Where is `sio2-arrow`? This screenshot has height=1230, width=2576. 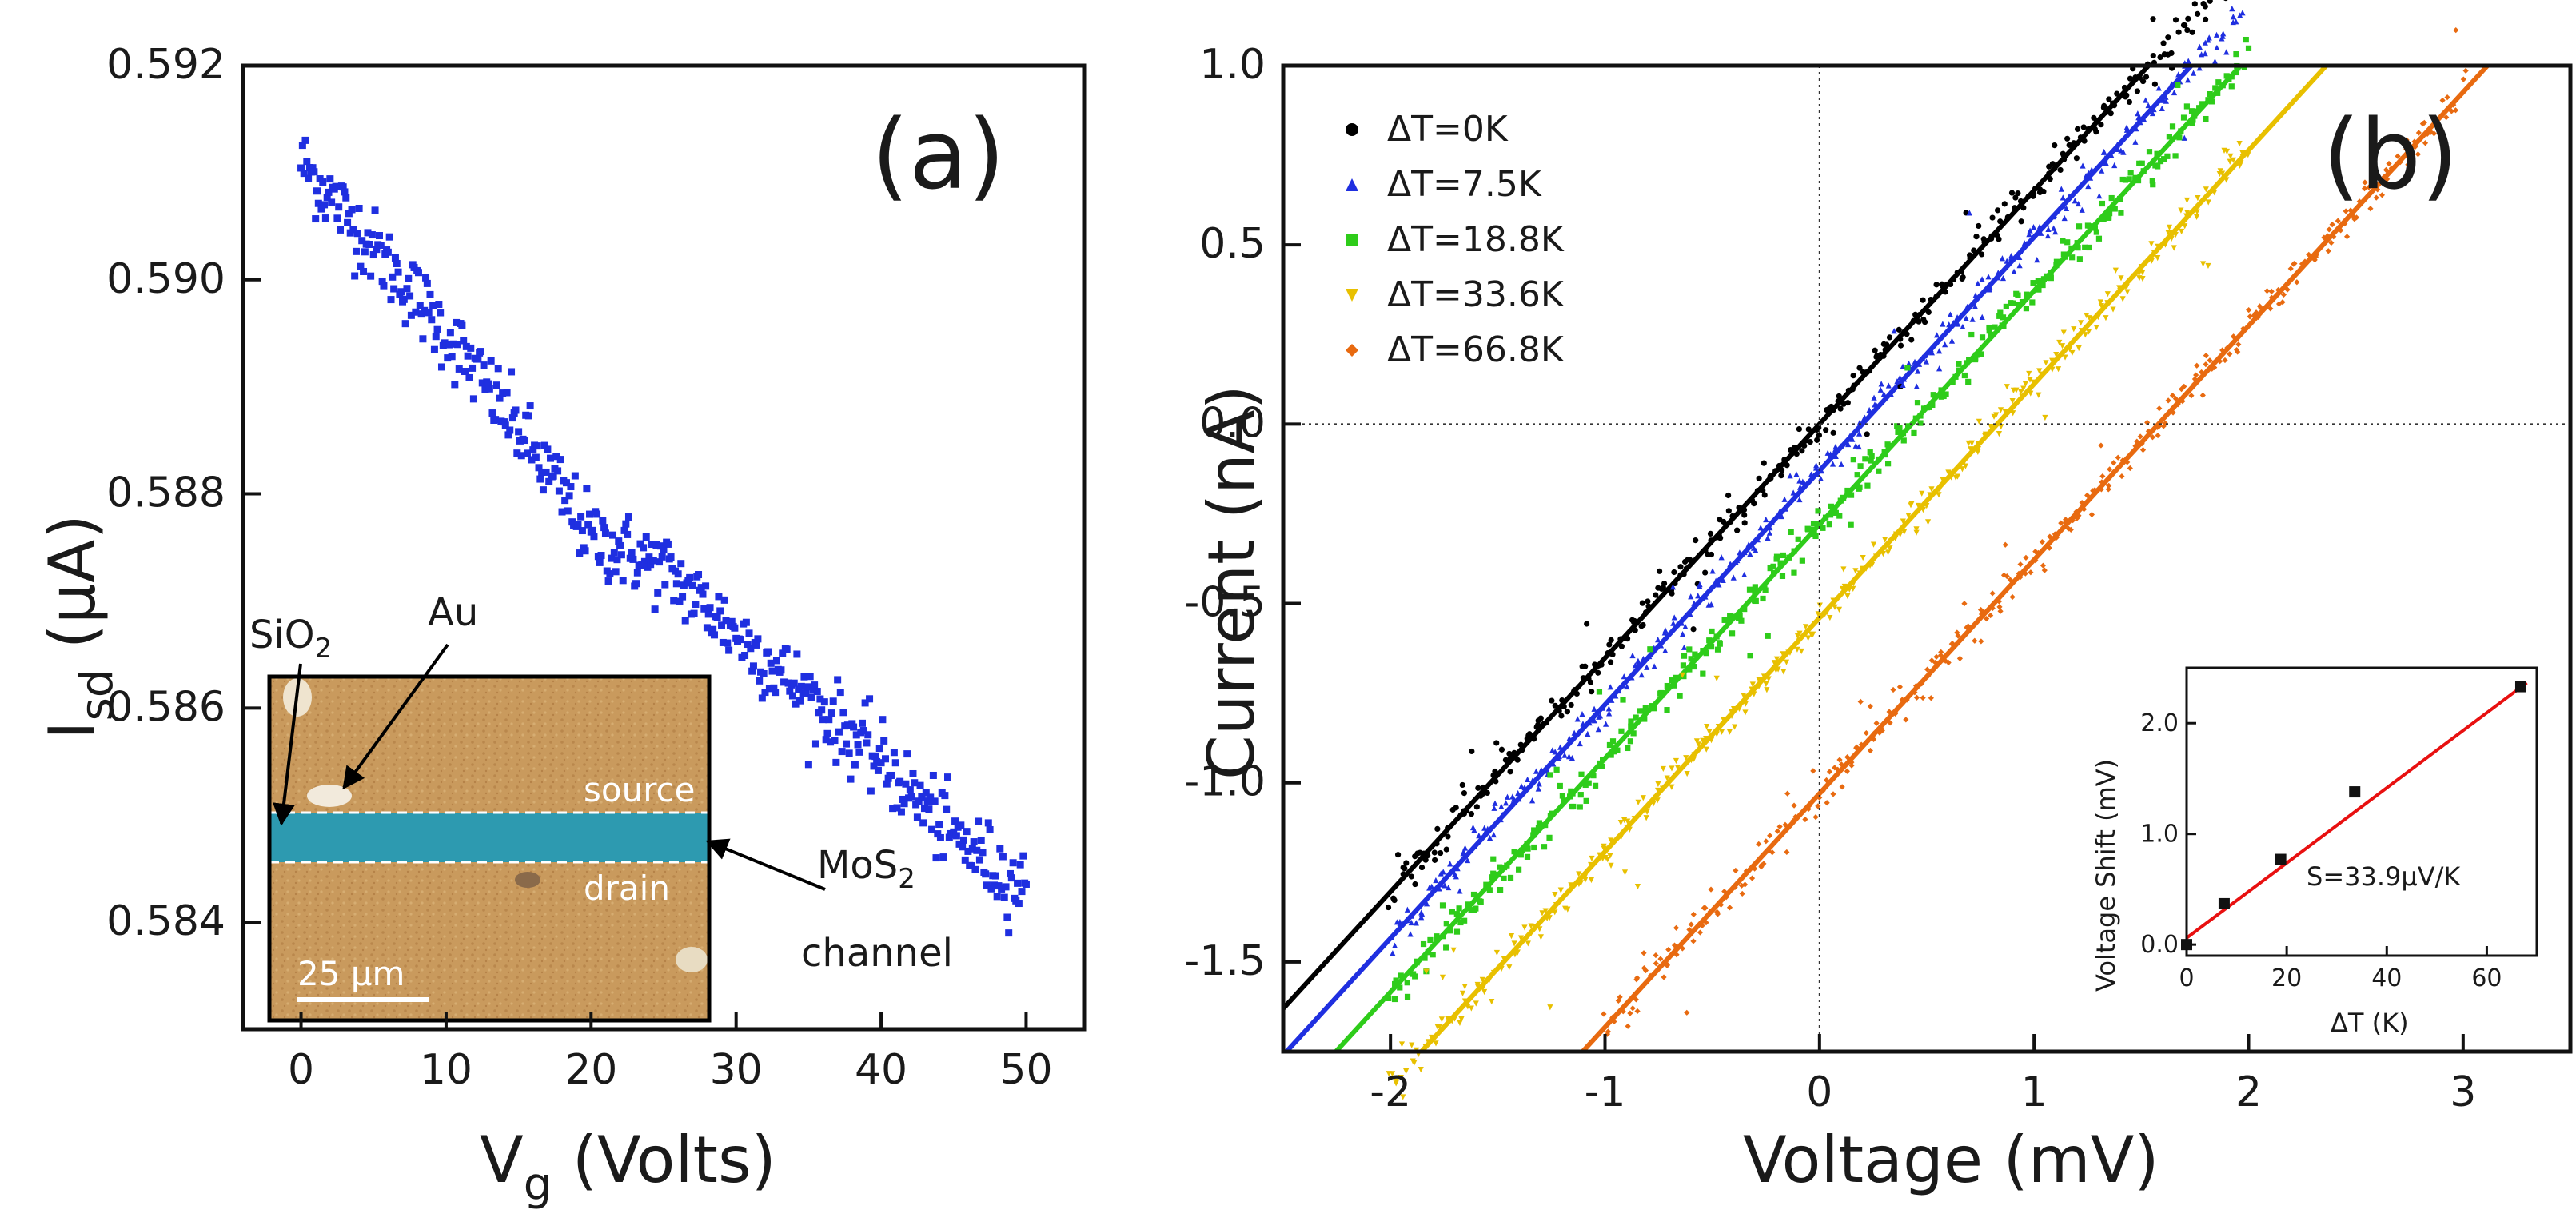
sio2-arrow is located at coordinates (287, 744).